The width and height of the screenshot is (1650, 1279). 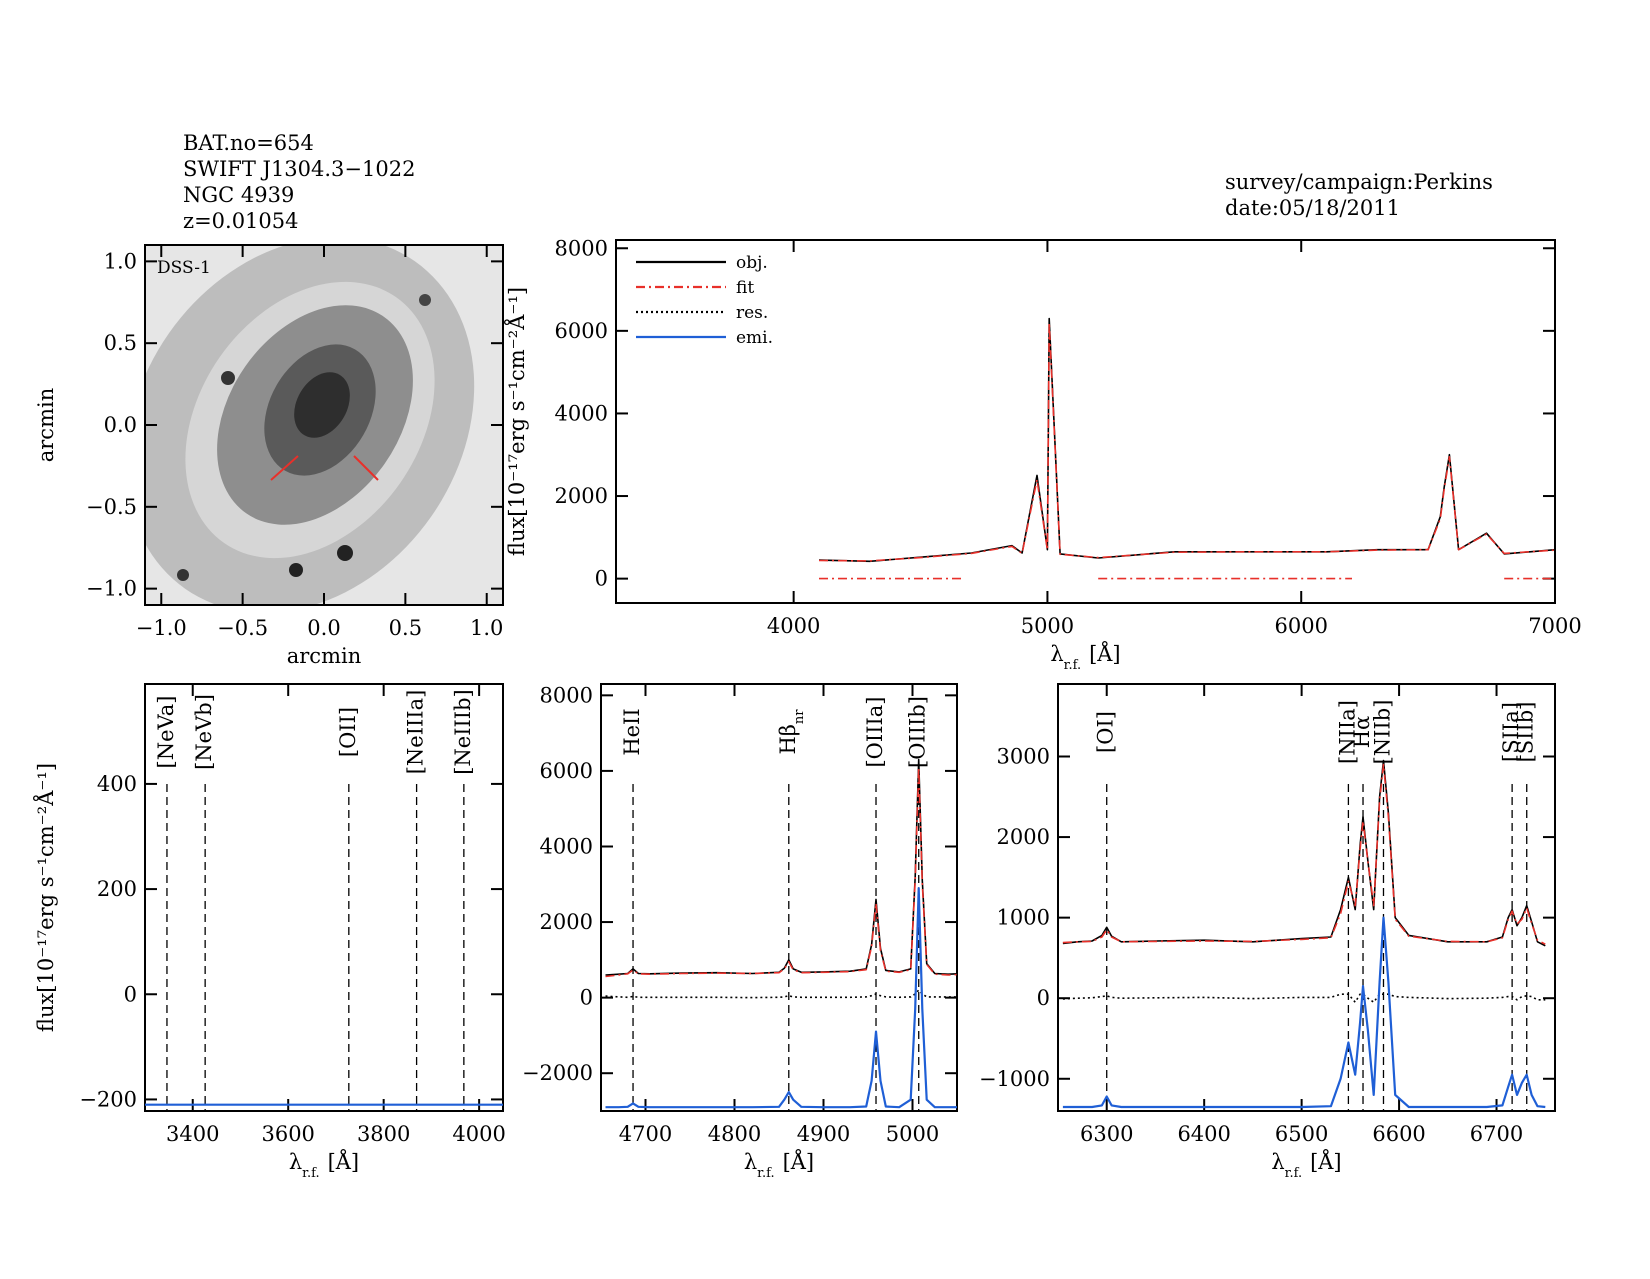 What do you see at coordinates (1023, 918) in the screenshot?
I see `y-tick-label: 1000` at bounding box center [1023, 918].